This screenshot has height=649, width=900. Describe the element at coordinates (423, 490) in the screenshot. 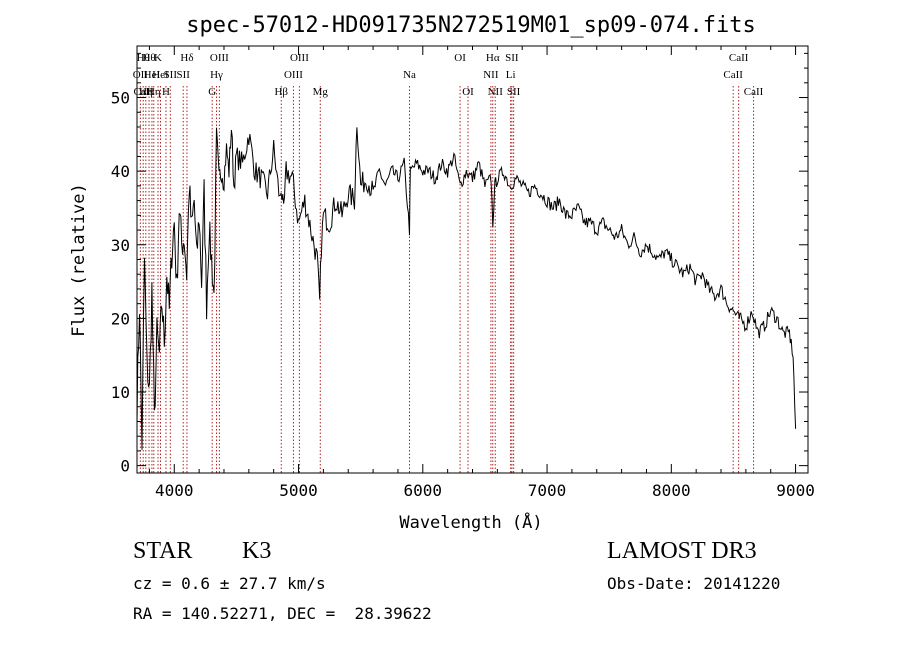

I see `x-tick-label: 6000` at that location.